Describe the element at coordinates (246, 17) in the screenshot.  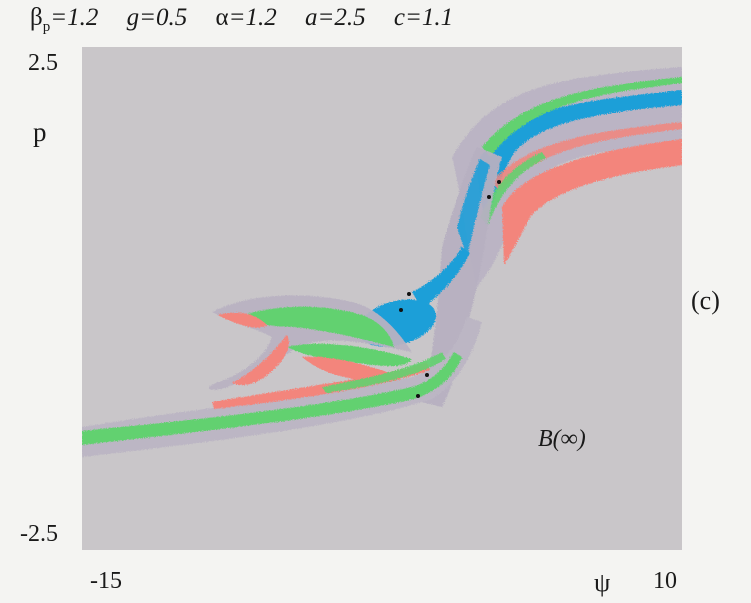
I see `param-alpha: α=1.2` at that location.